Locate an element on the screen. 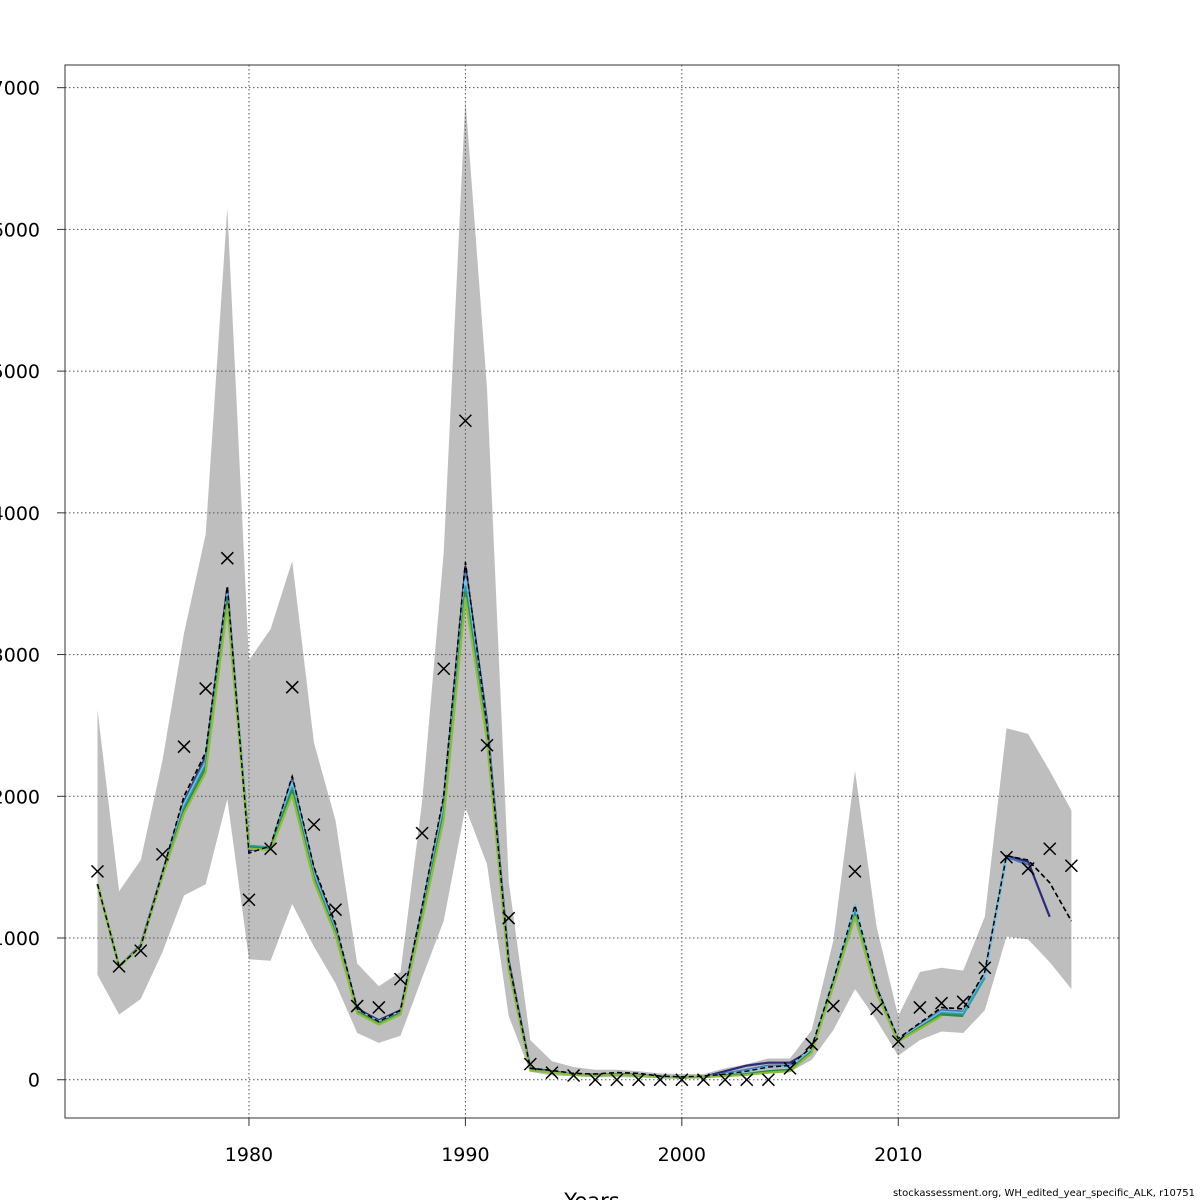 The height and width of the screenshot is (1200, 1200). y-tick-label: 5000 is located at coordinates (20, 372).